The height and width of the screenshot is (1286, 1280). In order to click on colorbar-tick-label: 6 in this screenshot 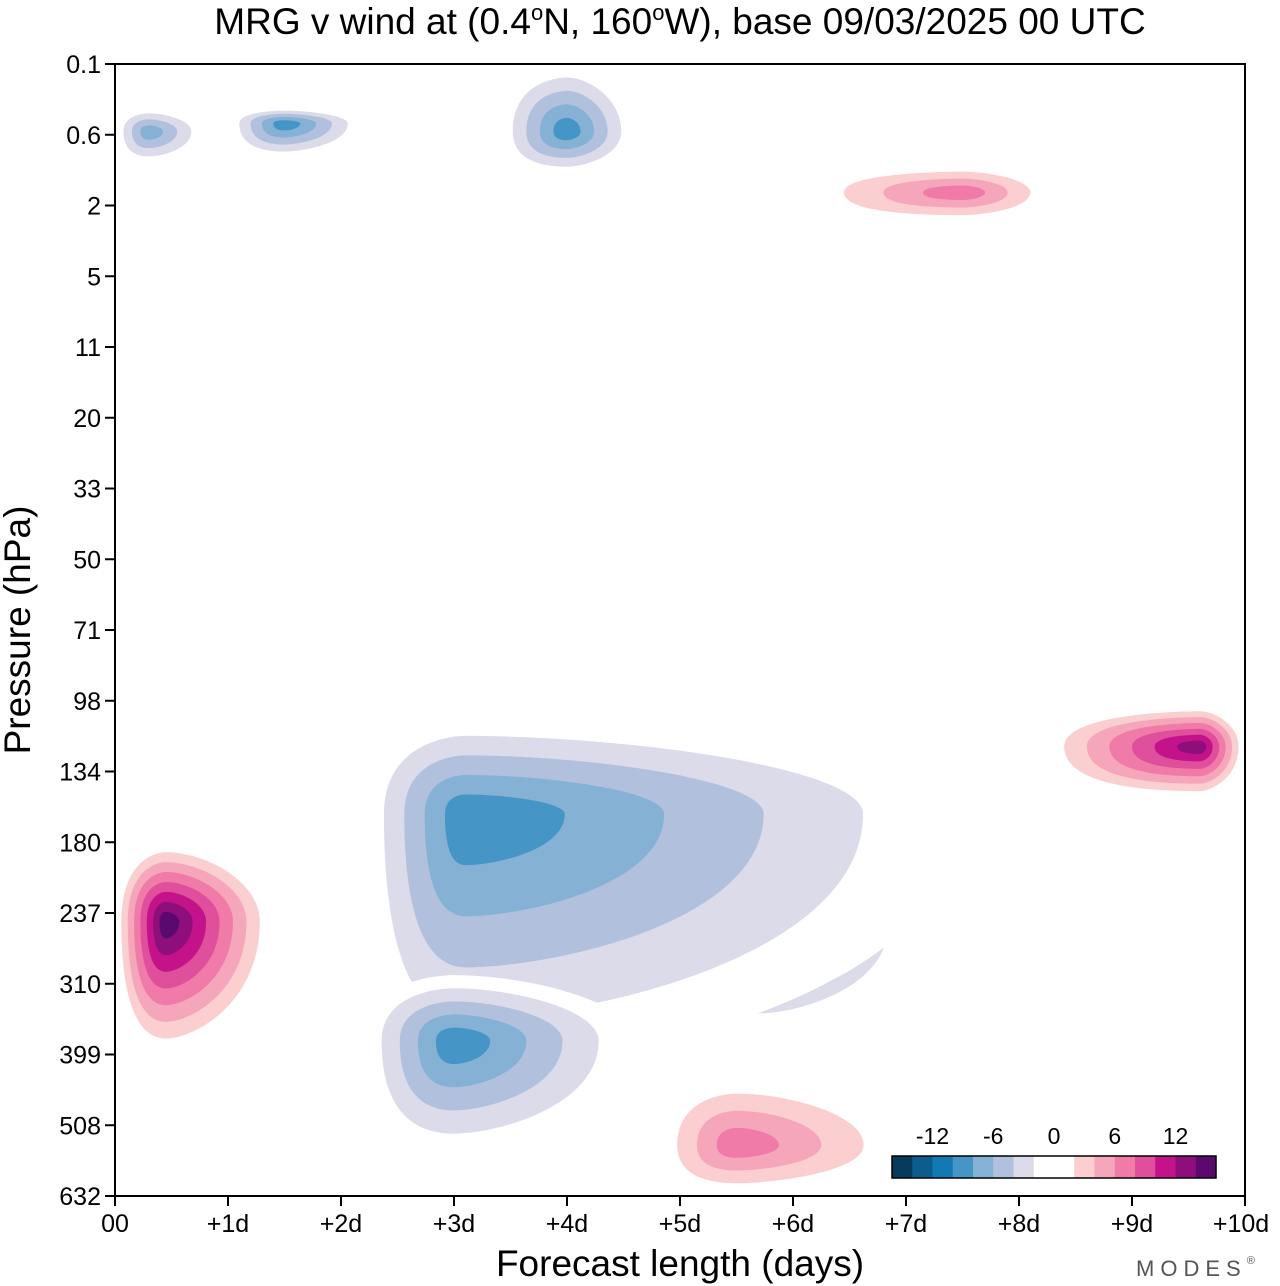, I will do `click(1114, 1136)`.